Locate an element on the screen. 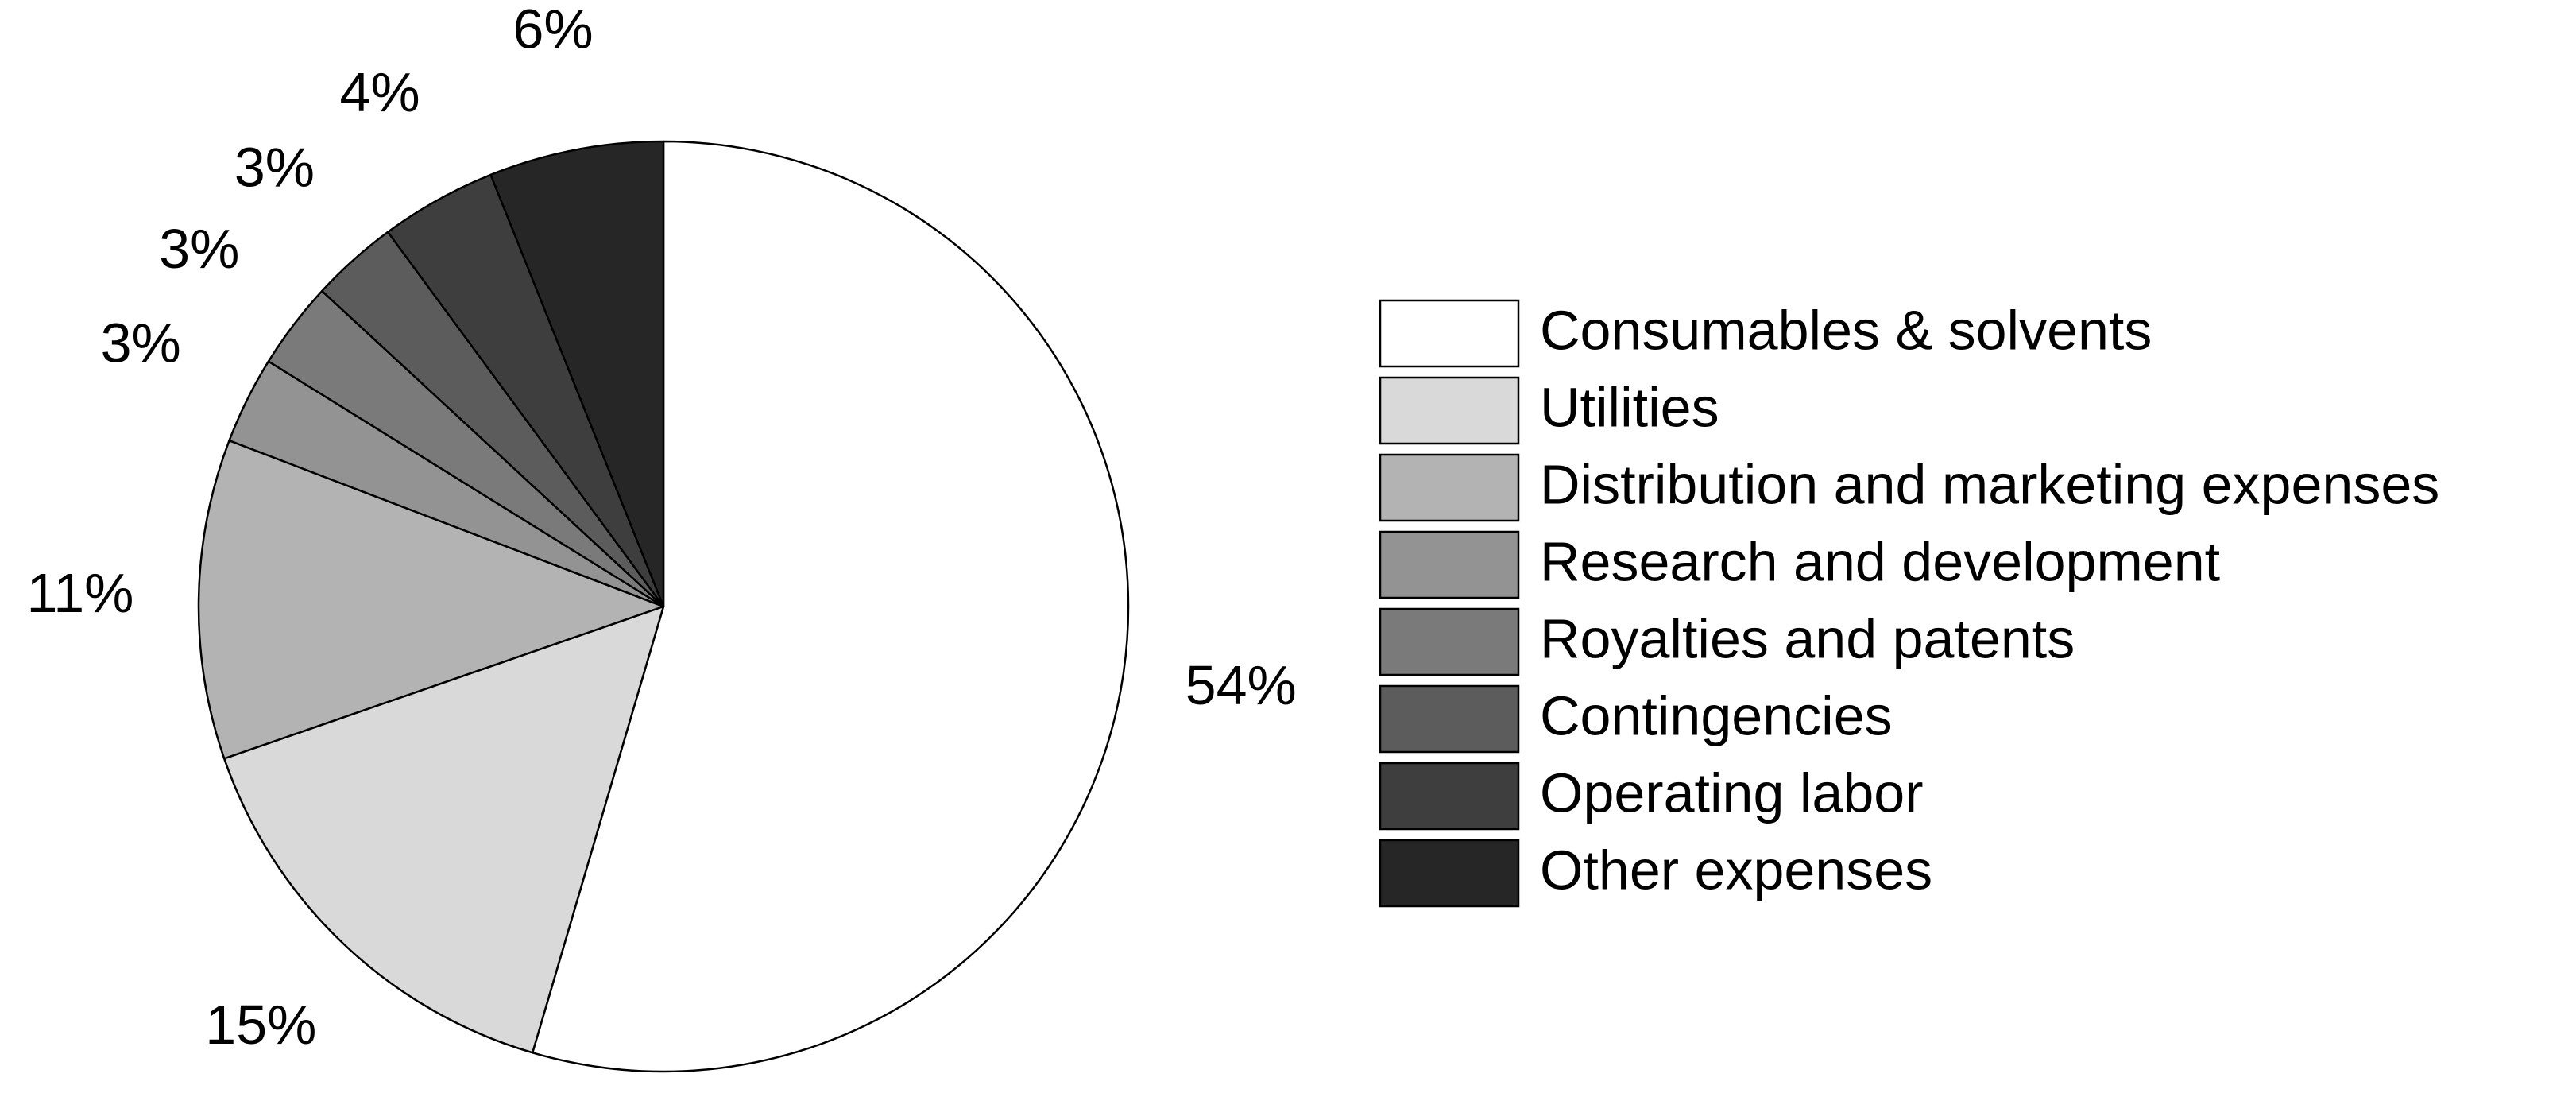 This screenshot has width=2576, height=1093. legend-label: Royalties and patents is located at coordinates (1807, 638).